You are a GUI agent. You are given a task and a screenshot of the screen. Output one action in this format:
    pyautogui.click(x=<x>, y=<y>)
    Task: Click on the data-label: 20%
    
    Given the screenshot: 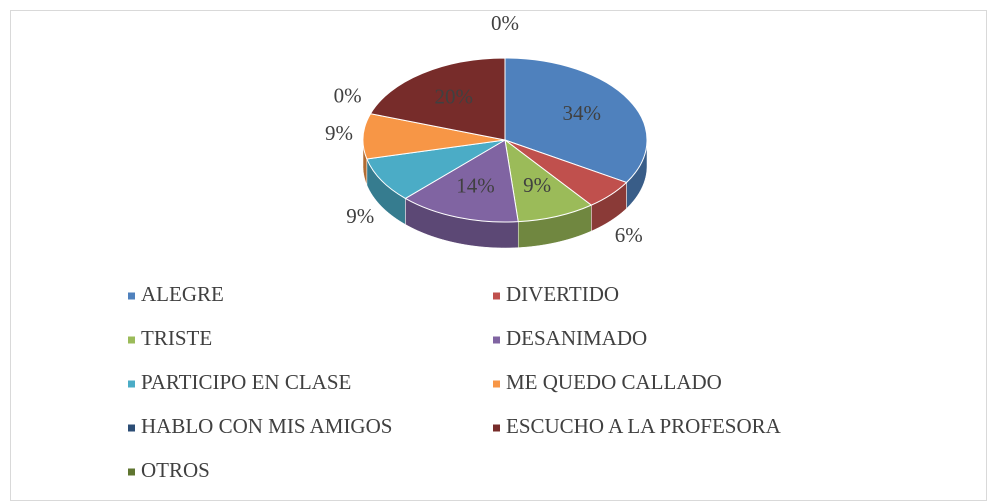 What is the action you would take?
    pyautogui.click(x=453, y=96)
    